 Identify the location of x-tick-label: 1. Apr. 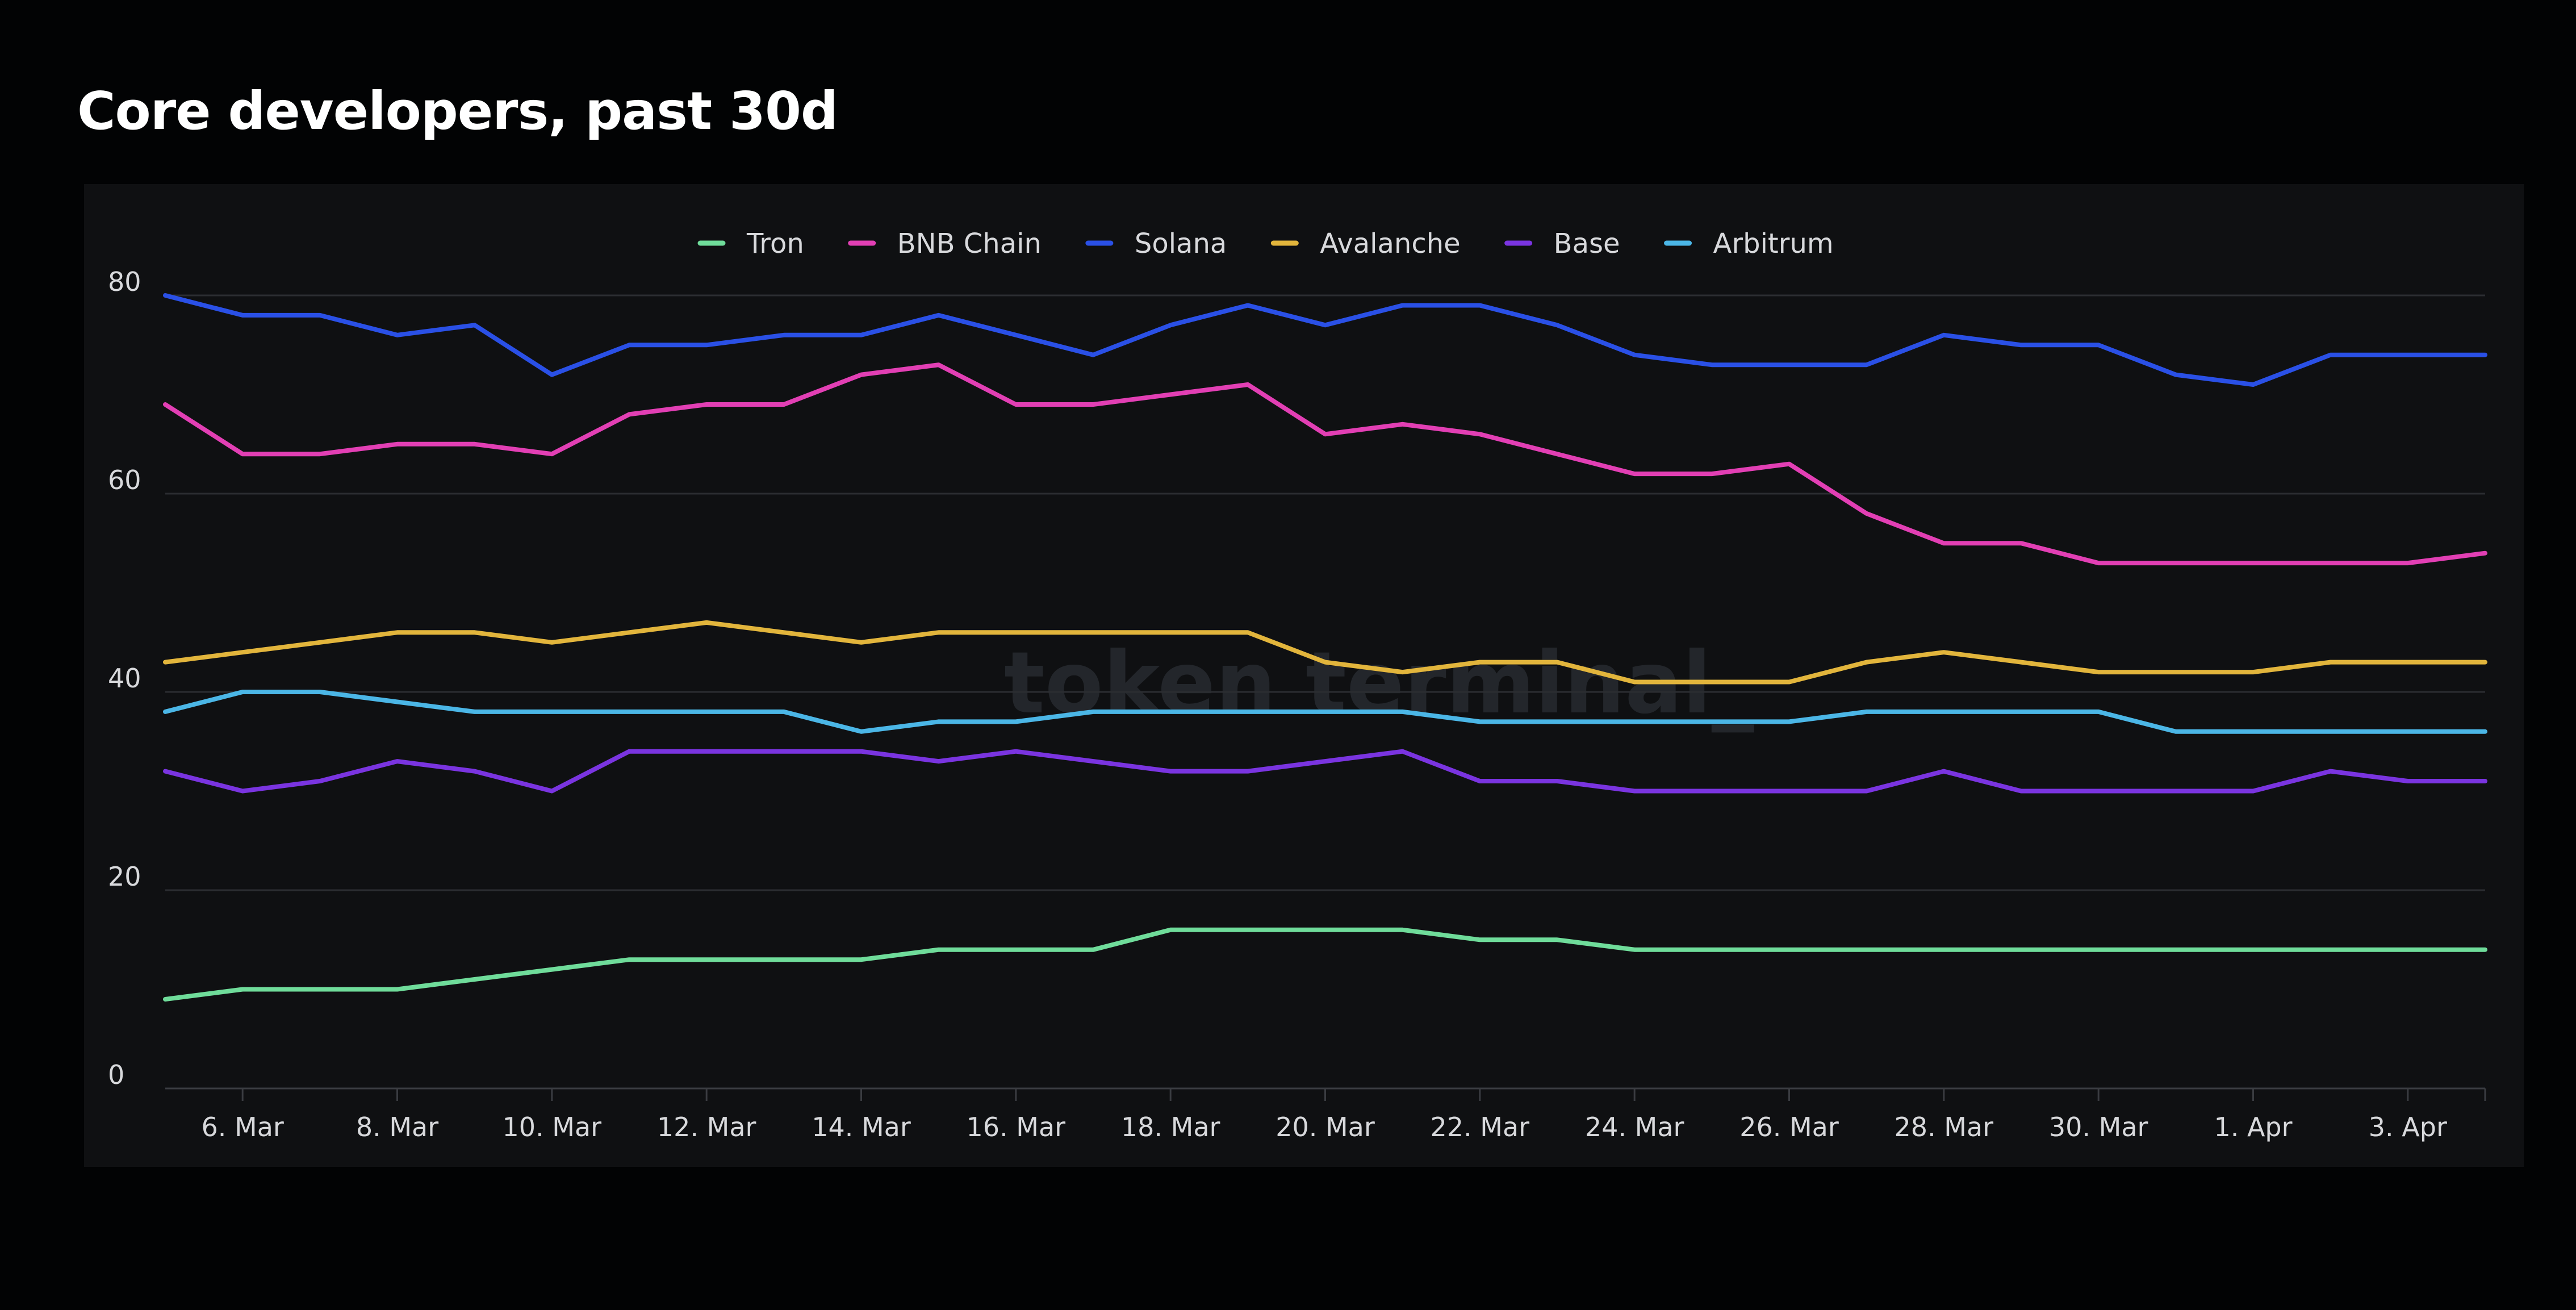
(2253, 1127).